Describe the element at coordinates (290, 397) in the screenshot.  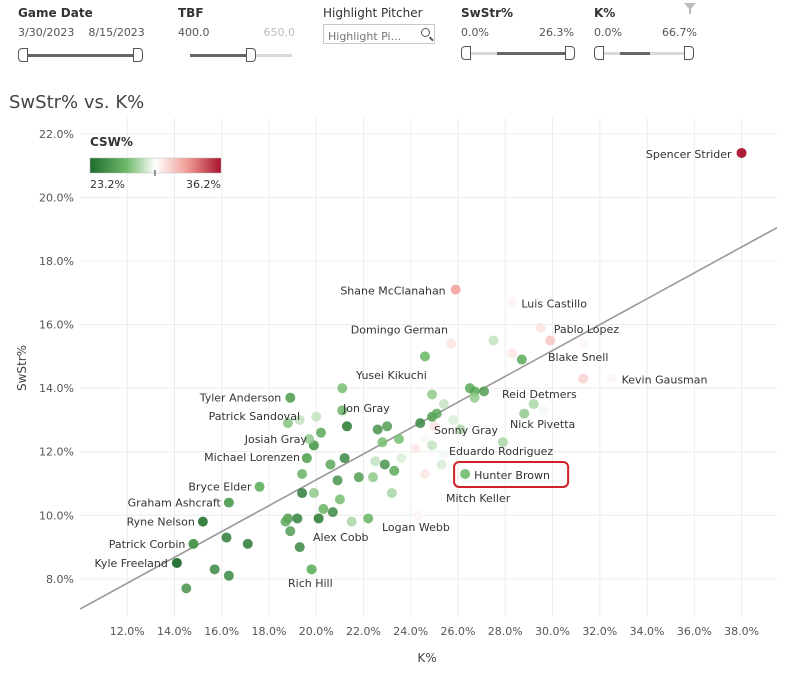
I see `point-tyler-anderson` at that location.